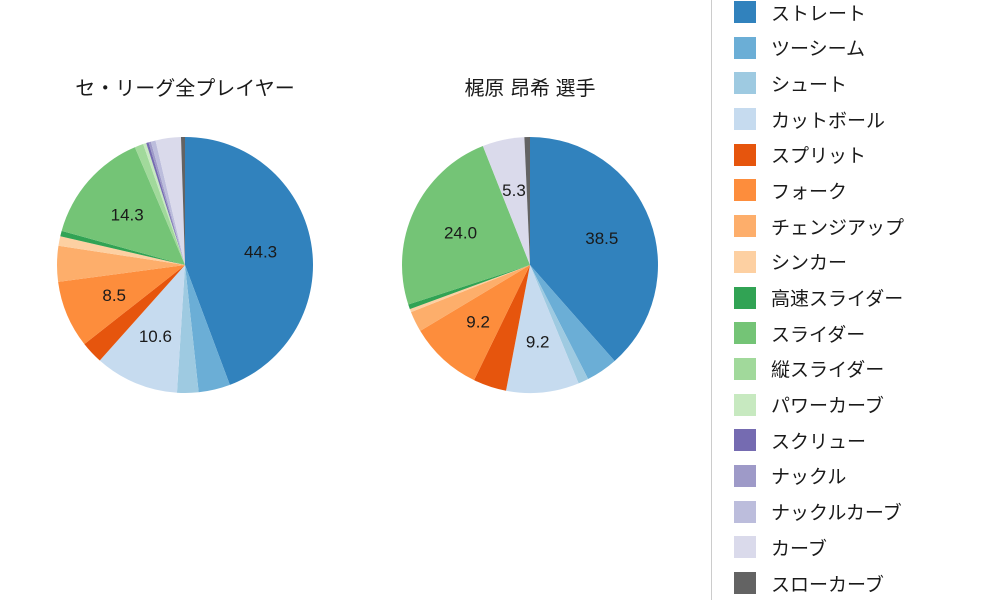  What do you see at coordinates (828, 371) in the screenshot?
I see `legend-label: 縦スライダー` at bounding box center [828, 371].